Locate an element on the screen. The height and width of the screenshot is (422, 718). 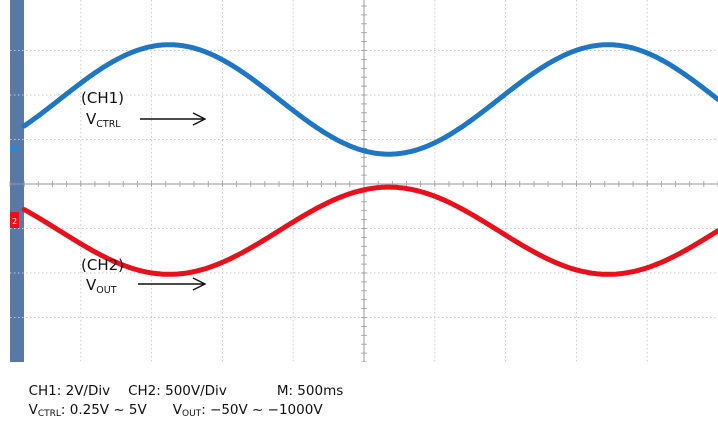
ch2-marker-label: 2 is located at coordinates (14, 221).